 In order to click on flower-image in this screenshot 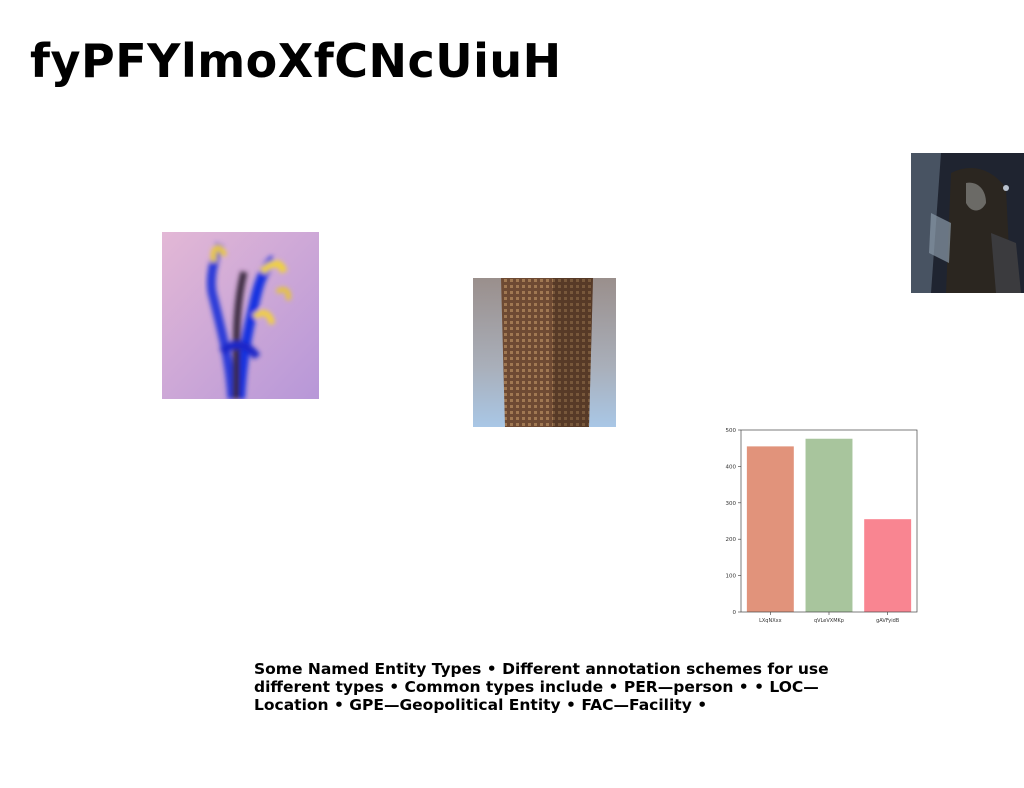, I will do `click(240, 315)`.